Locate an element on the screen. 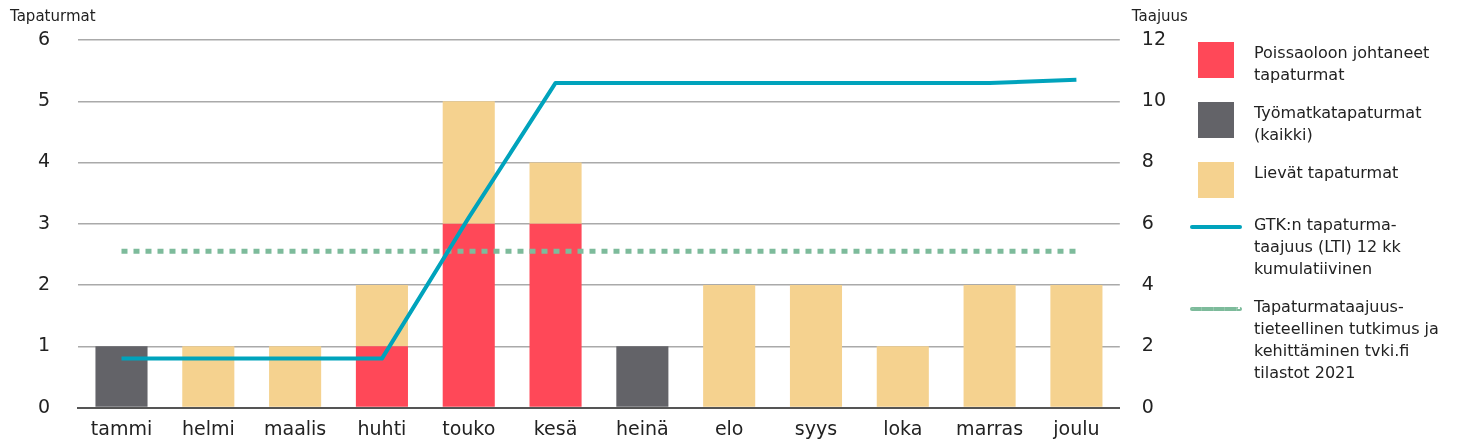  y-tick-label: 0 is located at coordinates (44, 405).